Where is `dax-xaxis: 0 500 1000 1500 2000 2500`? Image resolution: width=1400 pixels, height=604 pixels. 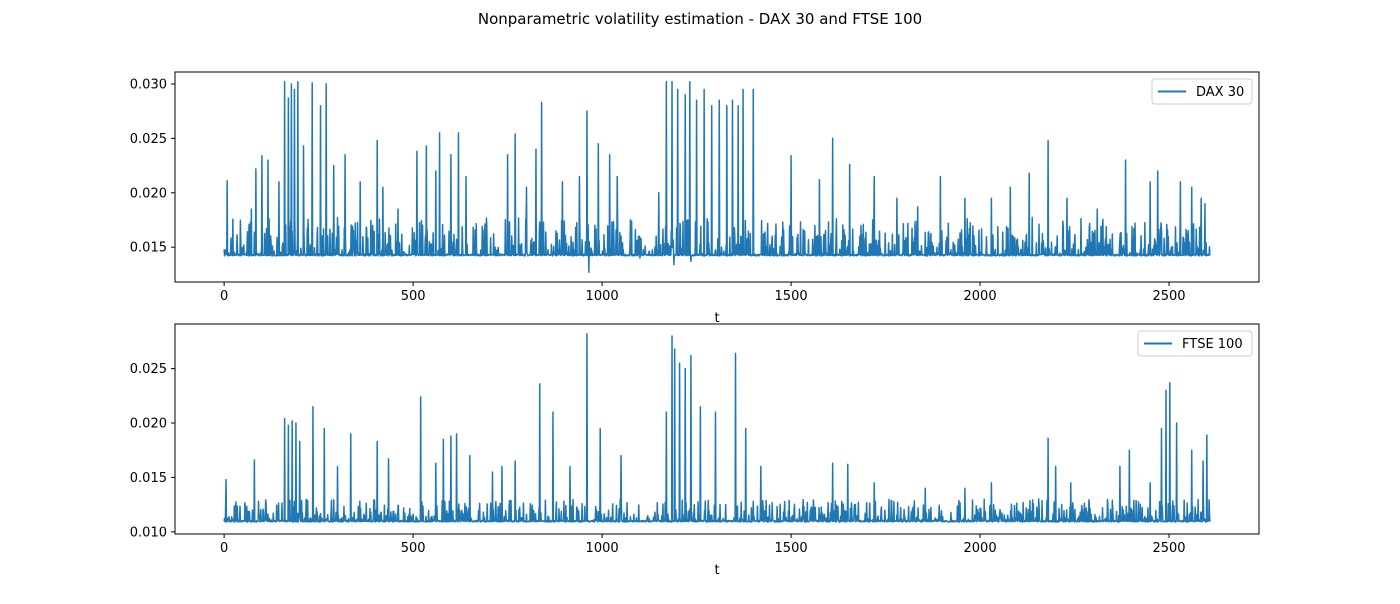 dax-xaxis: 0 500 1000 1500 2000 2500 is located at coordinates (703, 293).